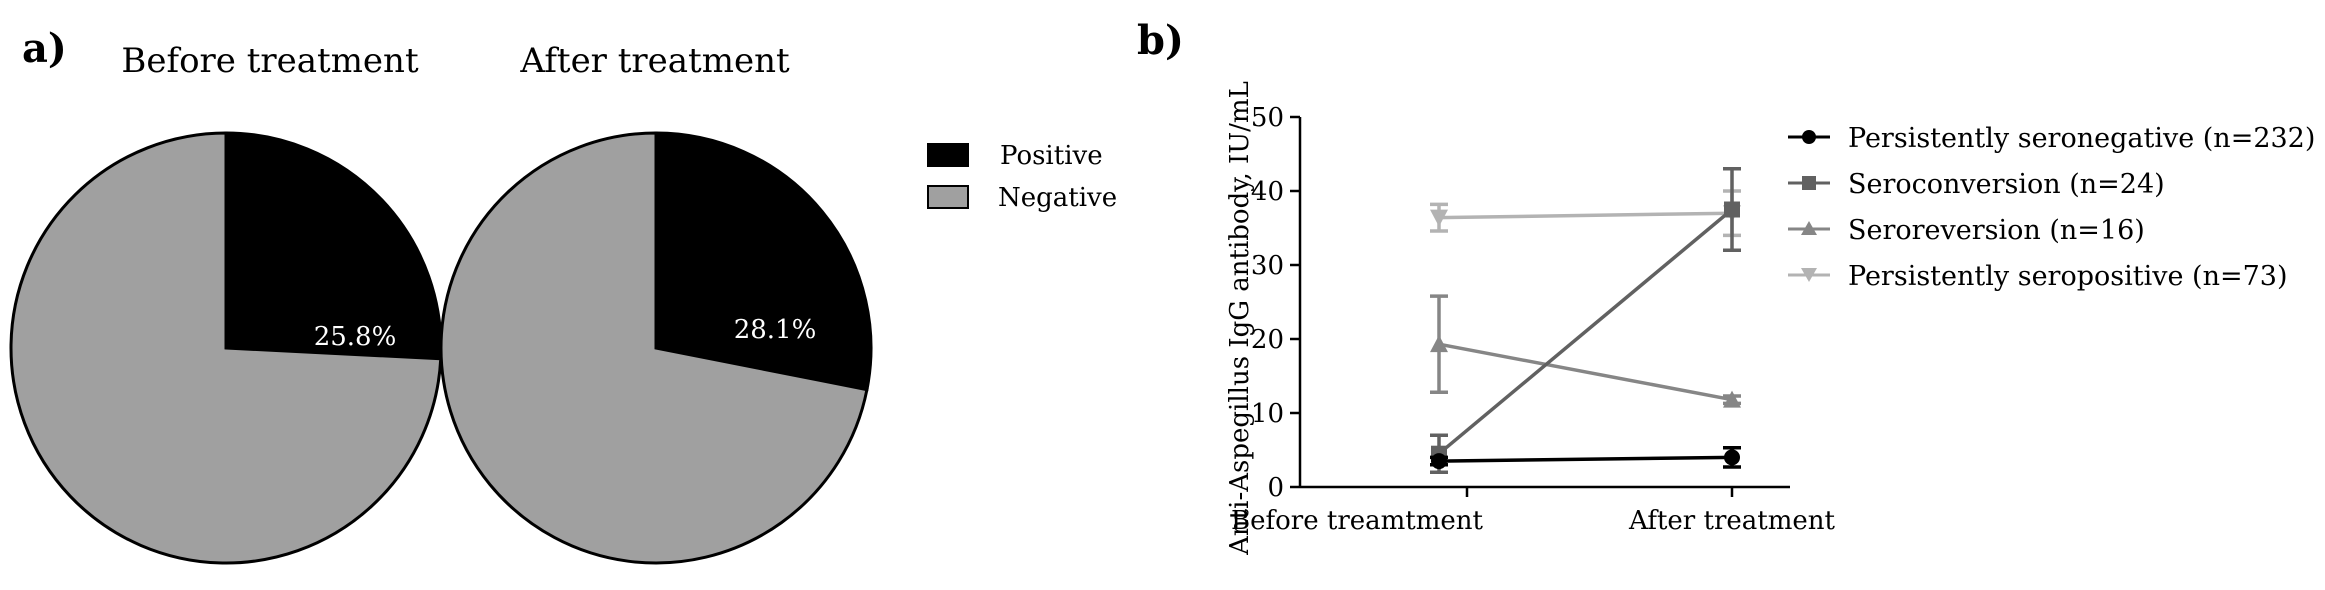 The width and height of the screenshot is (2325, 590). Describe the element at coordinates (1267, 192) in the screenshot. I see `y-tick-label: 40` at that location.